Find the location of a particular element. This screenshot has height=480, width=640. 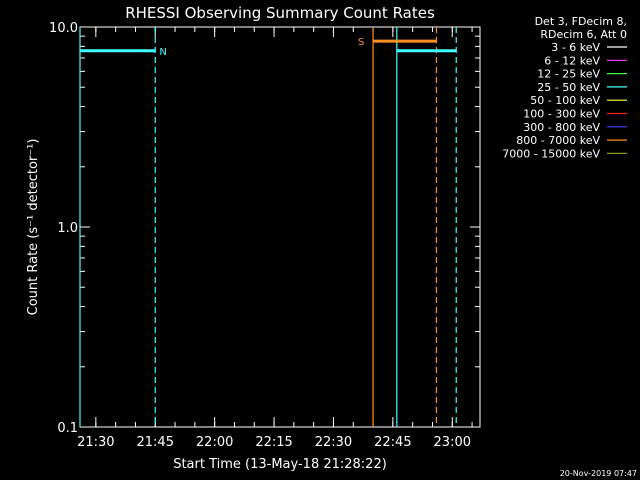

x-tick-label: 21:45 is located at coordinates (155, 442).